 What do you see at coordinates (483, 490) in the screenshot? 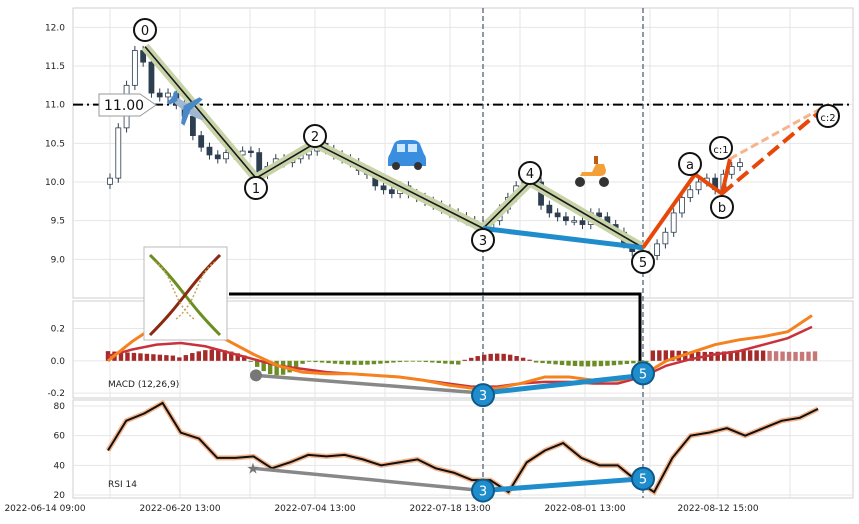
I see `rsi-divergence-label-3: 3` at bounding box center [483, 490].